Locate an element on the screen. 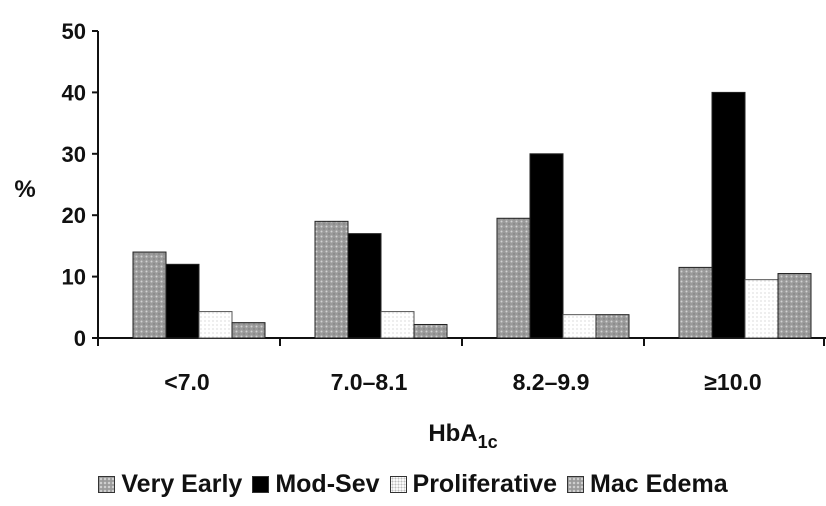 This screenshot has height=506, width=826. legend-item-mac-edema: Mac Edema is located at coordinates (647, 484).